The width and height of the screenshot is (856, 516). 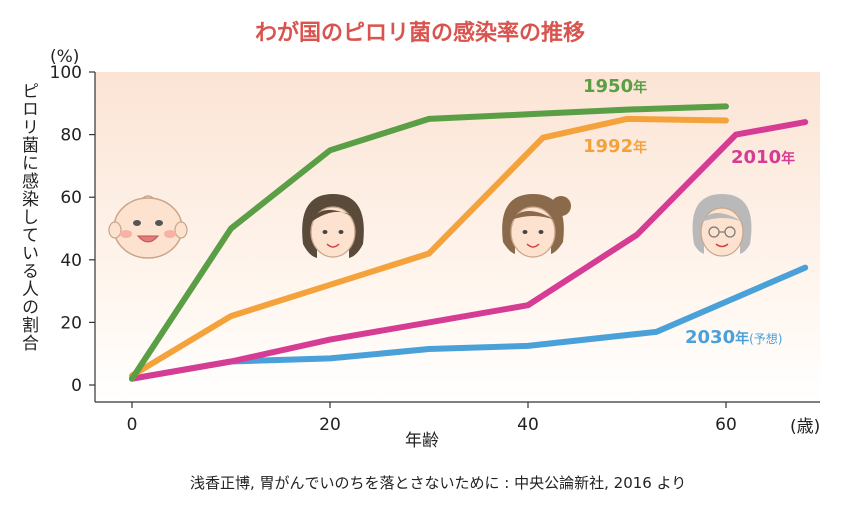 I want to click on y-tick-label: 0, so click(x=76, y=386).